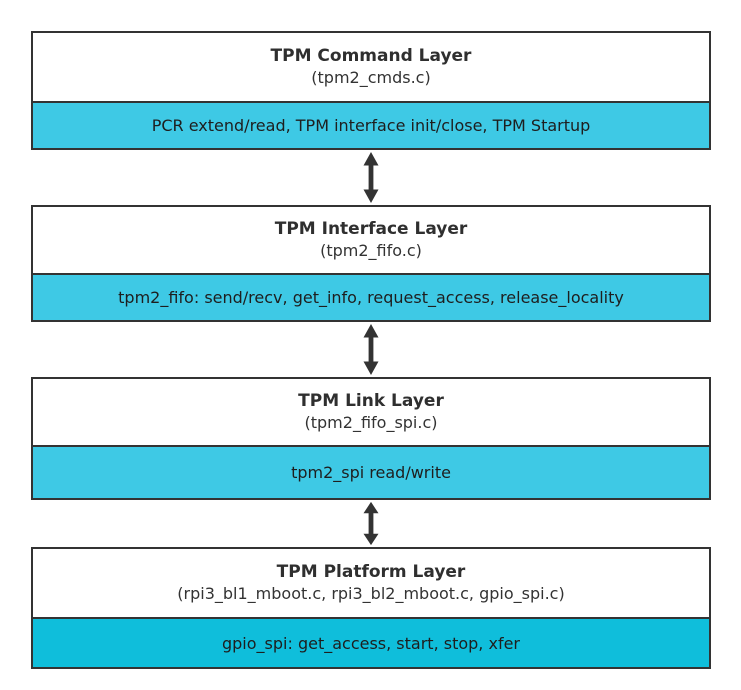 The height and width of the screenshot is (690, 741). I want to click on layer-header: TPM Command Layer (tpm2_cmds.c), so click(371, 67).